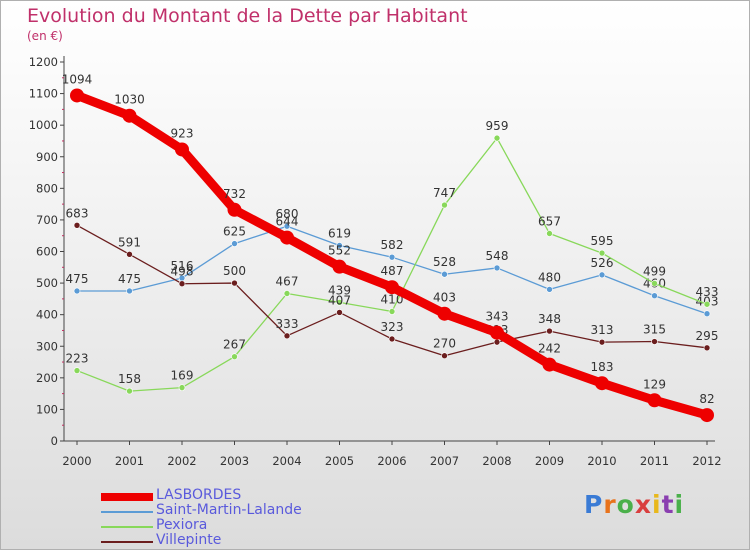  Describe the element at coordinates (234, 461) in the screenshot. I see `x-tick-label: 2003` at that location.